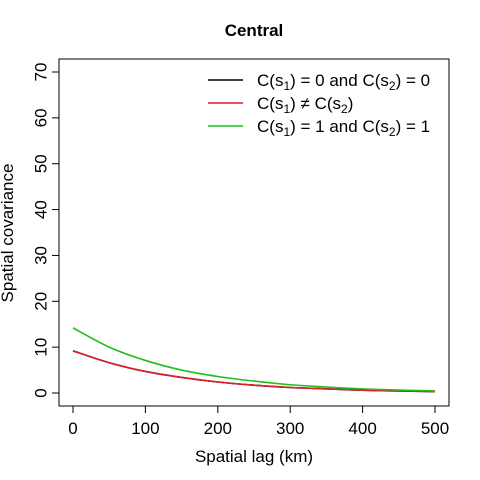 This screenshot has height=480, width=480. What do you see at coordinates (343, 128) in the screenshot?
I see `legend-label-3: C(s1) = 1 and C(s2) = 1` at bounding box center [343, 128].